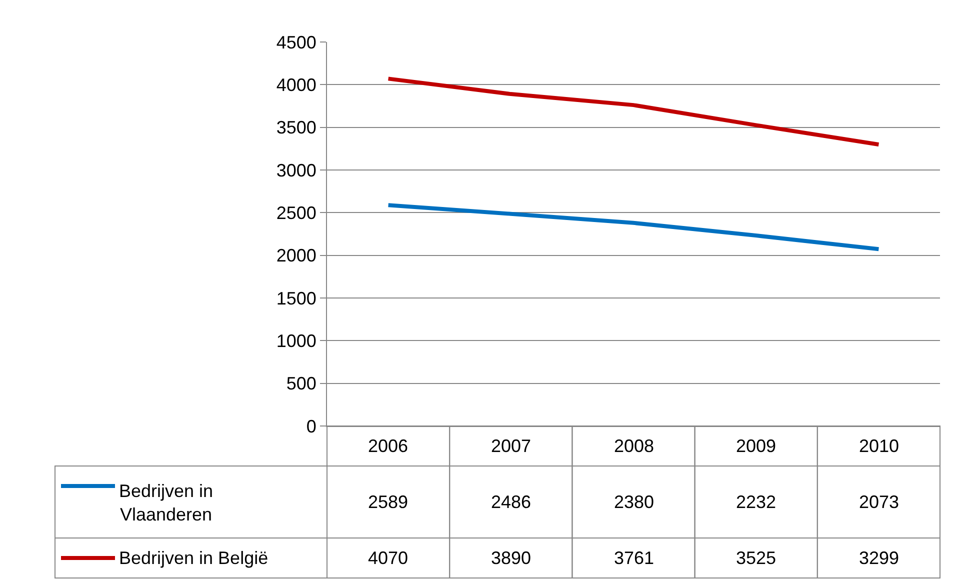  Describe the element at coordinates (296, 128) in the screenshot. I see `y-tick-label: 3500` at that location.